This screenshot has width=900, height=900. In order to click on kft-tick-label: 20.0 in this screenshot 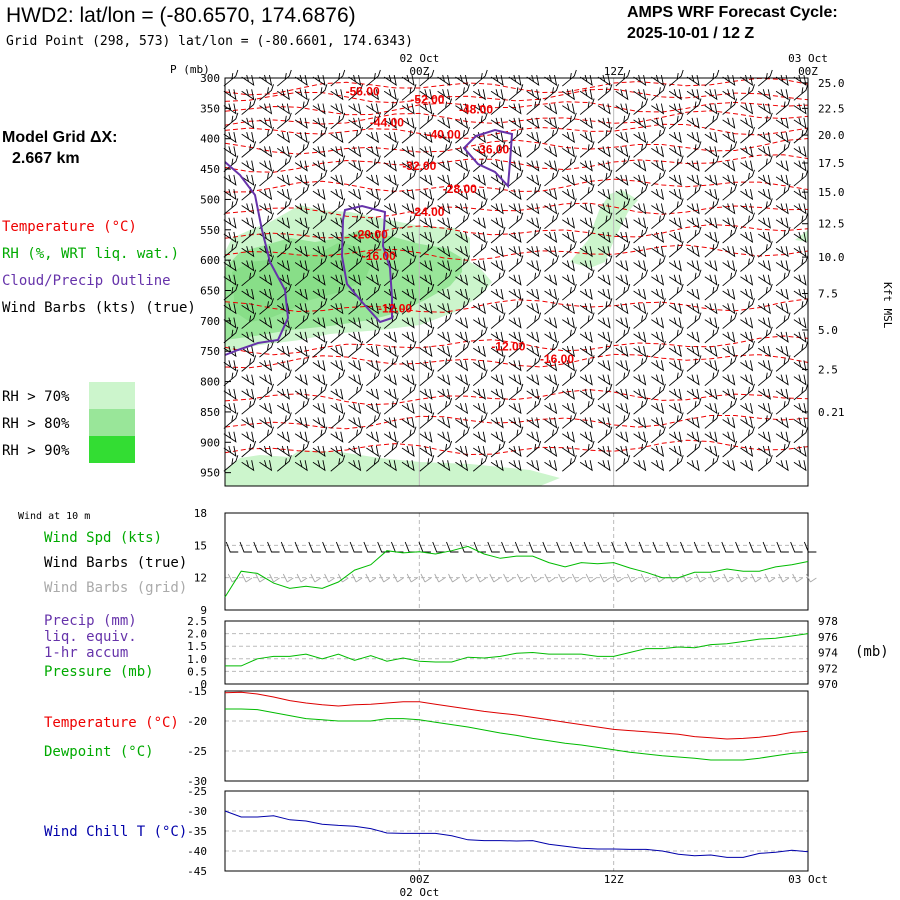, I will do `click(831, 135)`.